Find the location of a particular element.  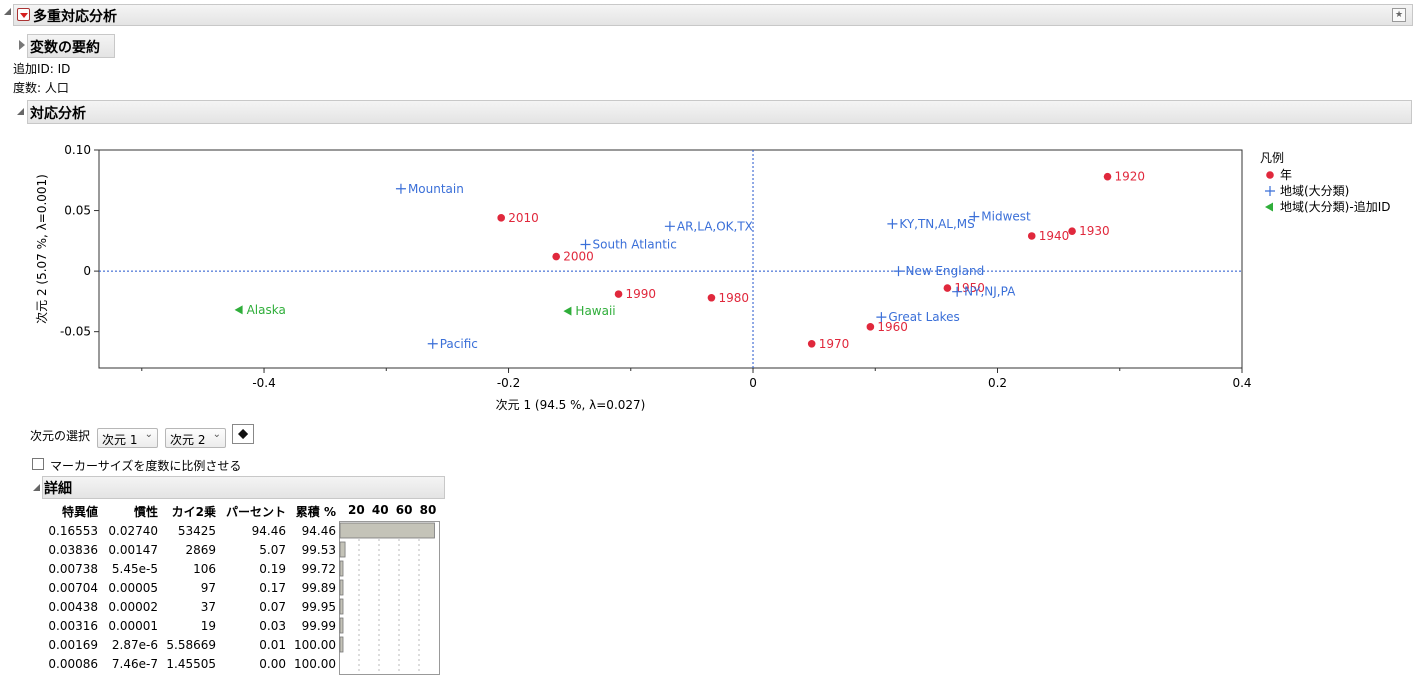

table-cell: 5.07 is located at coordinates (272, 549).